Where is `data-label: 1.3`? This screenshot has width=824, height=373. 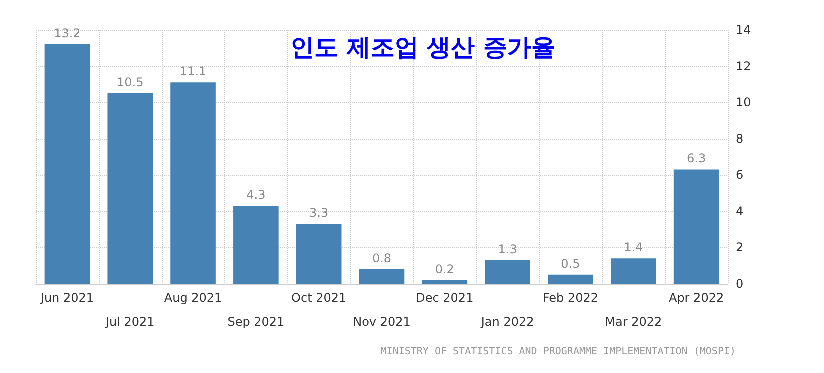
data-label: 1.3 is located at coordinates (508, 249).